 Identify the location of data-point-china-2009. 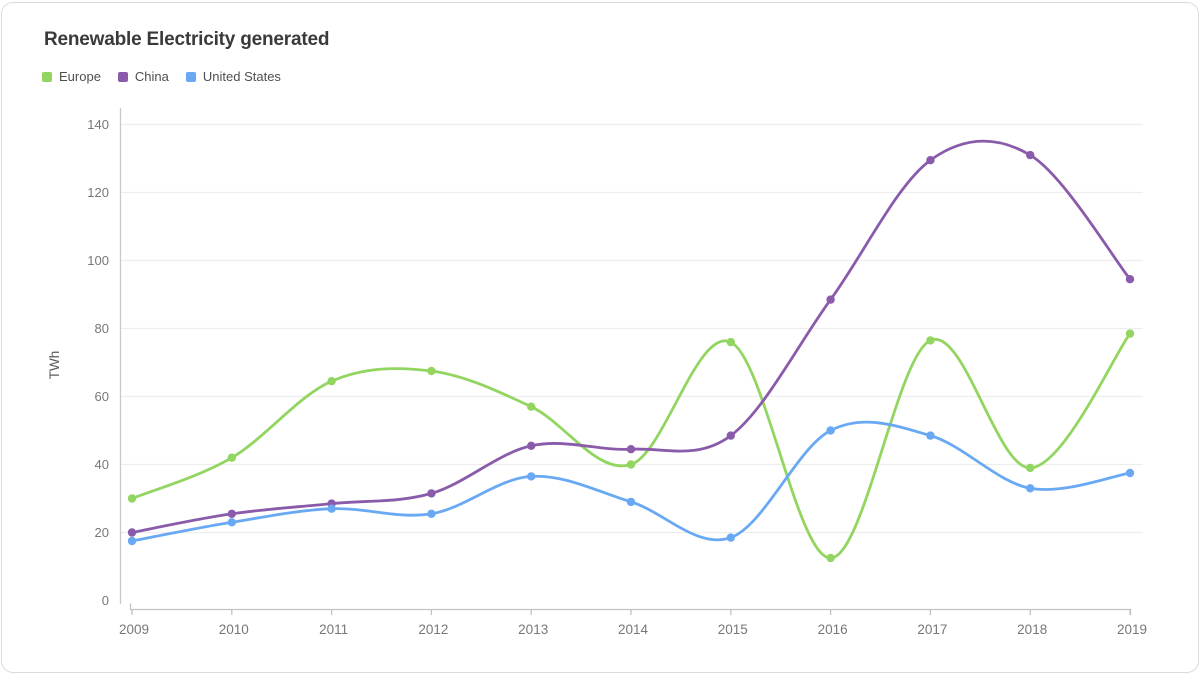
(132, 532).